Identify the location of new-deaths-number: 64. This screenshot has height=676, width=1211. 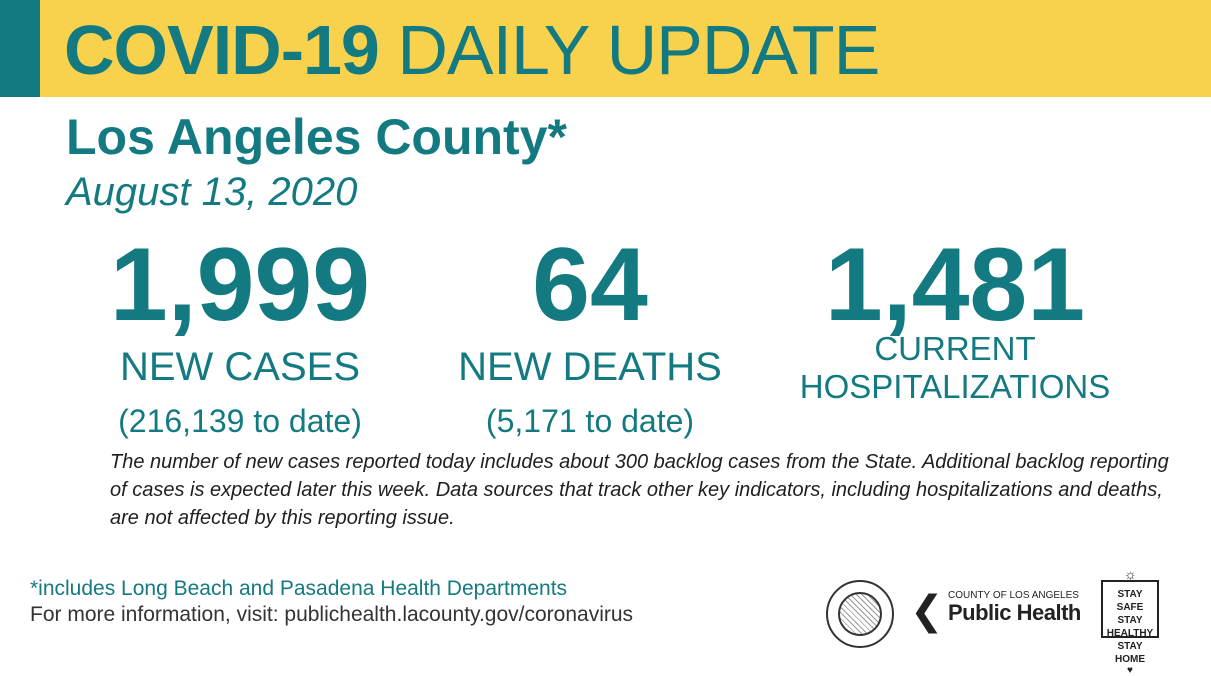
(590, 285).